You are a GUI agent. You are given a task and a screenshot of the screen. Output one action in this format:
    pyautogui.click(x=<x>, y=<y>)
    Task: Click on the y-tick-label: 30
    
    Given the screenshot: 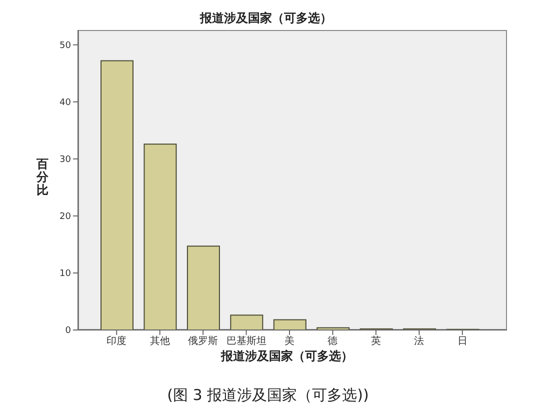 What is the action you would take?
    pyautogui.click(x=66, y=160)
    